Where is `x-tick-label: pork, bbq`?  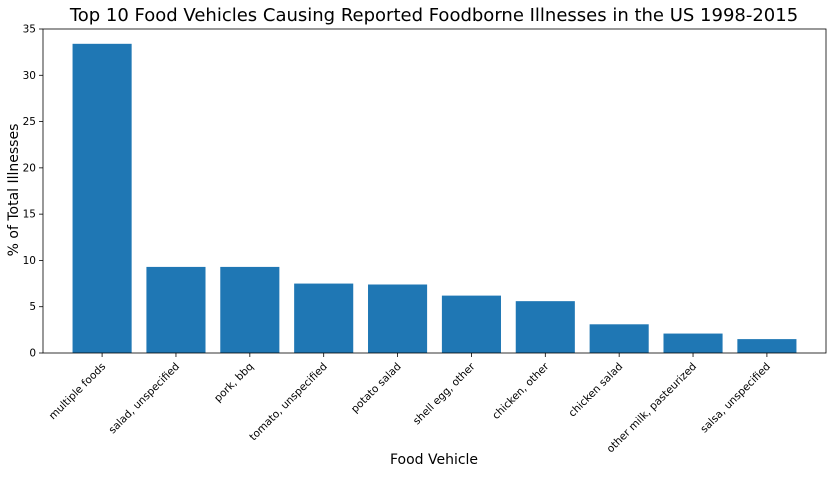 x-tick-label: pork, bbq is located at coordinates (234, 383).